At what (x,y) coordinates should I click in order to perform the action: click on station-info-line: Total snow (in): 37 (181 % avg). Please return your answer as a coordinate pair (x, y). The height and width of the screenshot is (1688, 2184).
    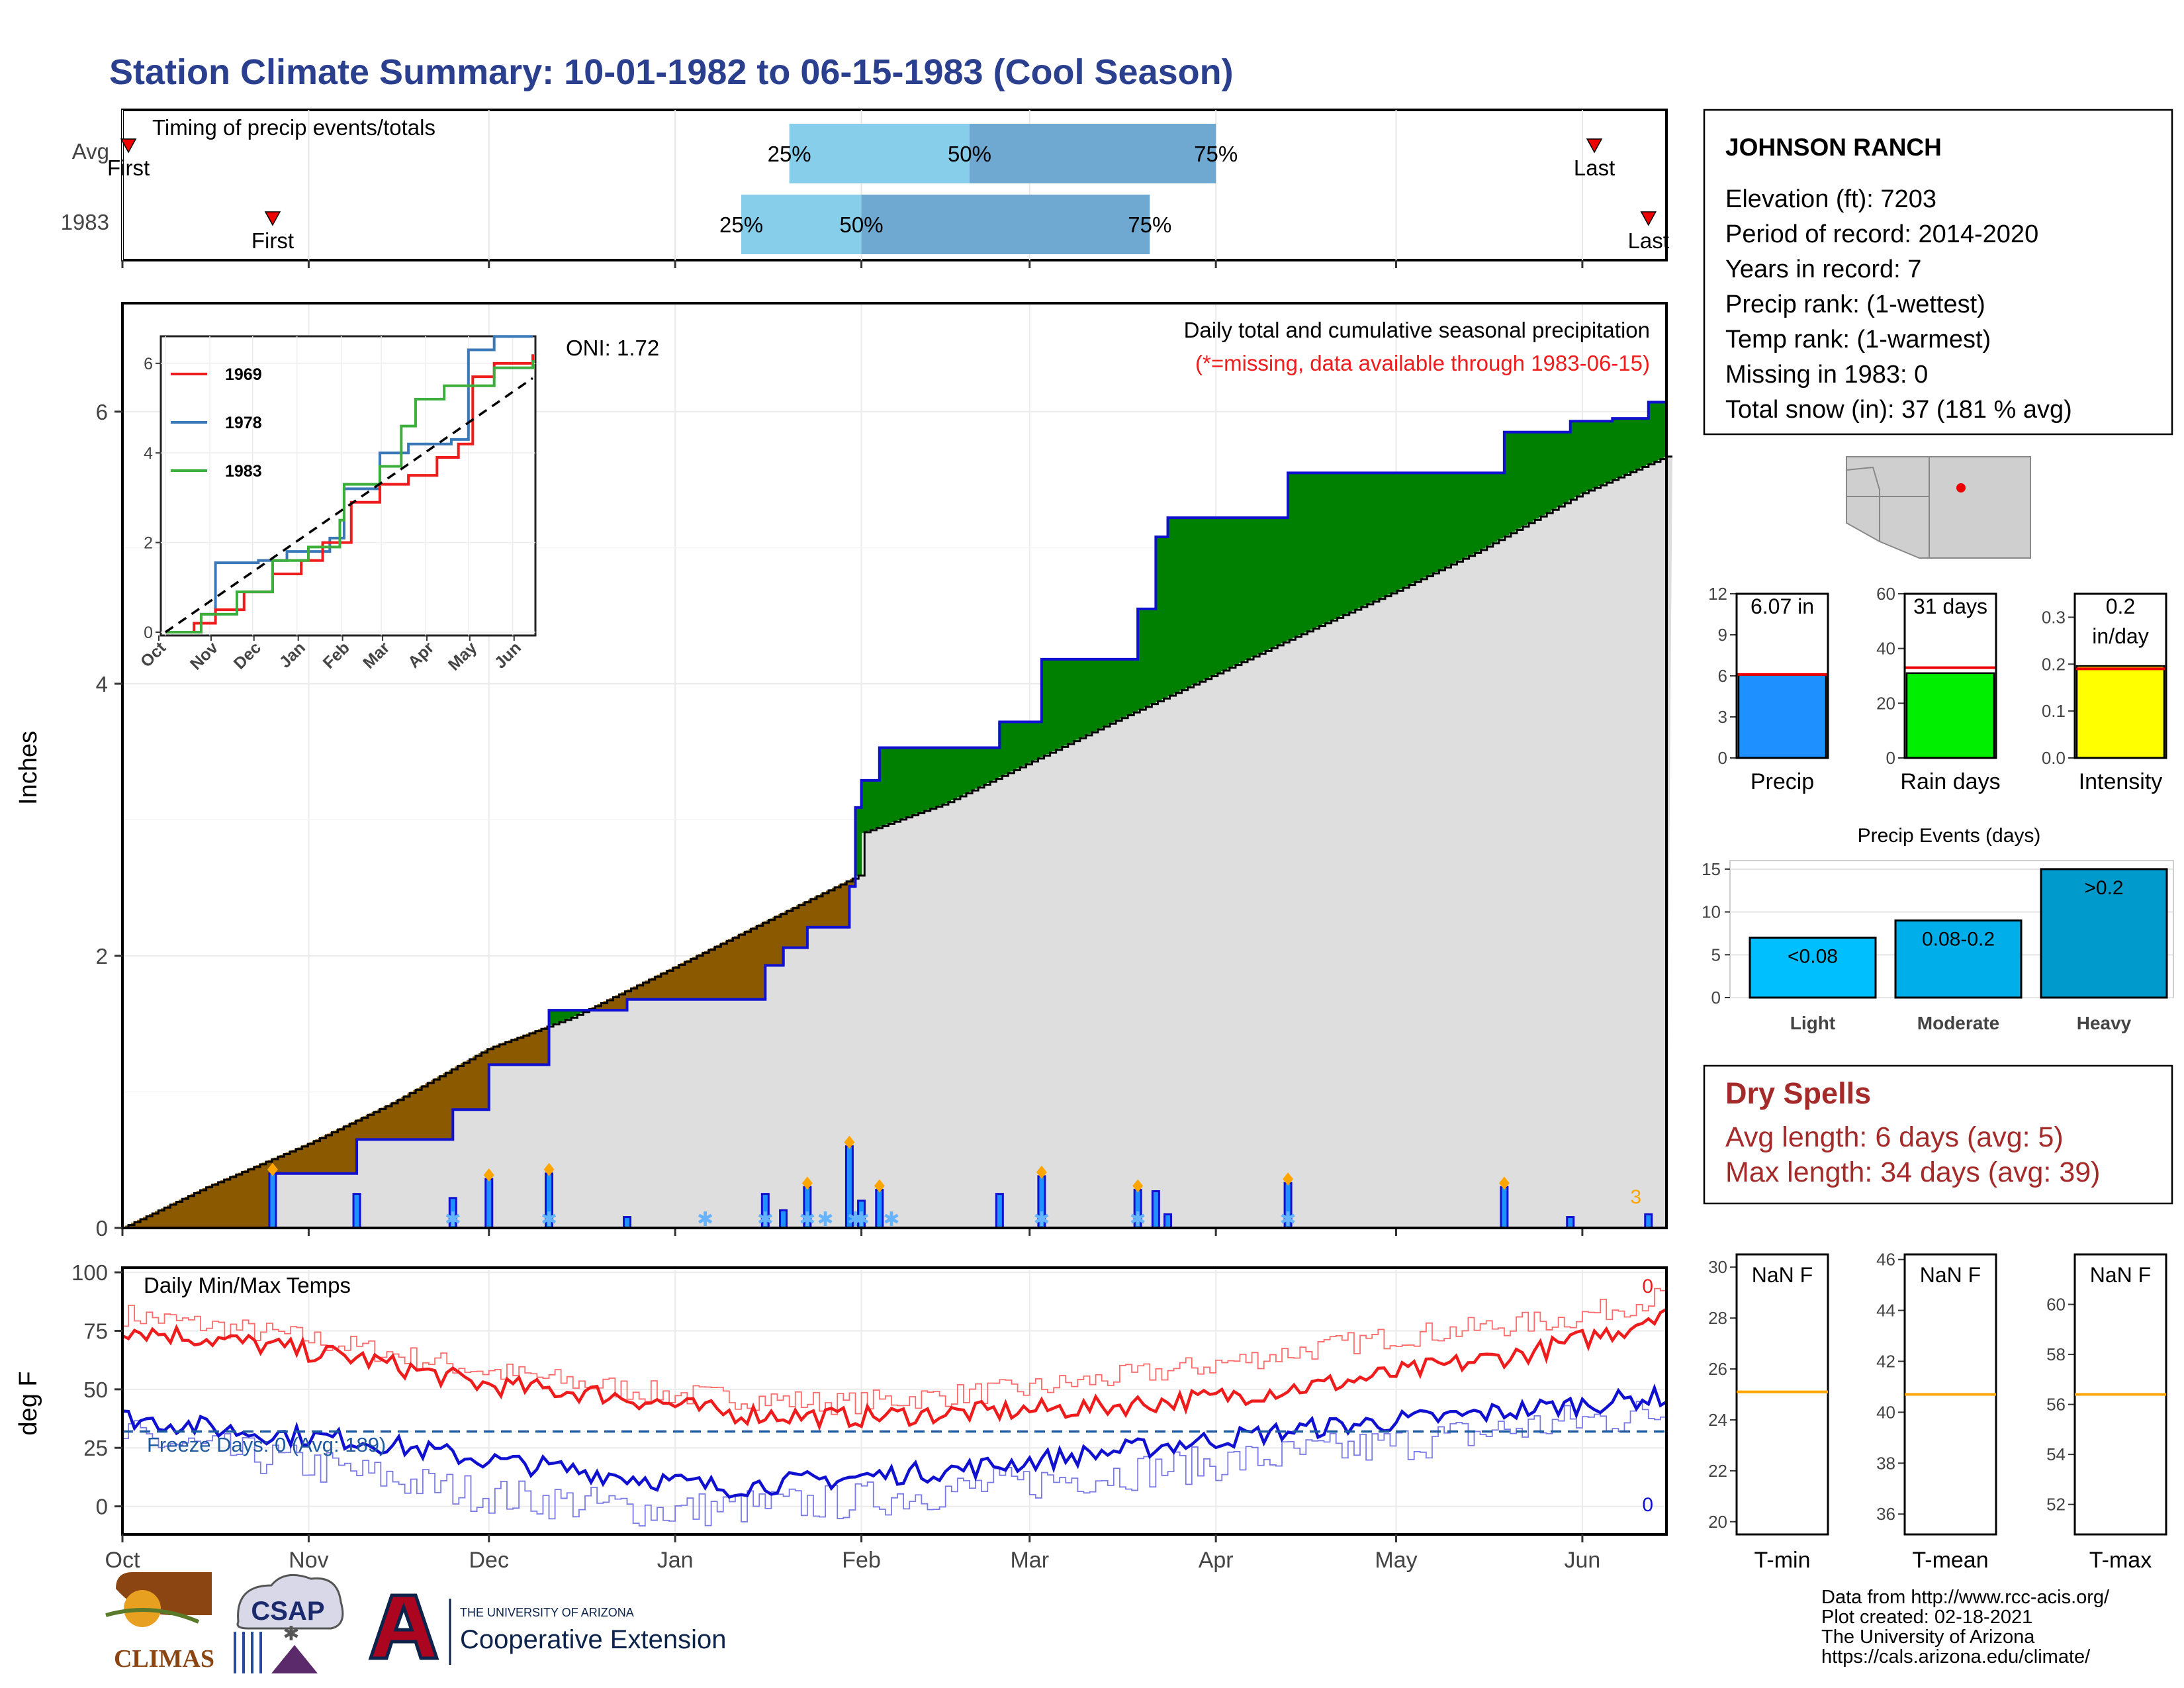
    Looking at the image, I should click on (1898, 410).